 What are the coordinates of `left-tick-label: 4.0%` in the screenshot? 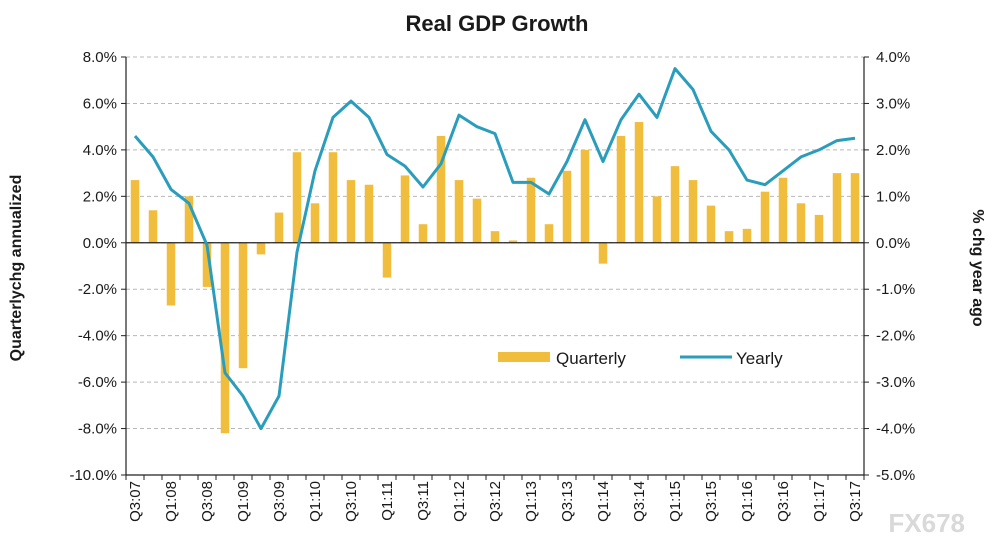 It's located at (100, 150).